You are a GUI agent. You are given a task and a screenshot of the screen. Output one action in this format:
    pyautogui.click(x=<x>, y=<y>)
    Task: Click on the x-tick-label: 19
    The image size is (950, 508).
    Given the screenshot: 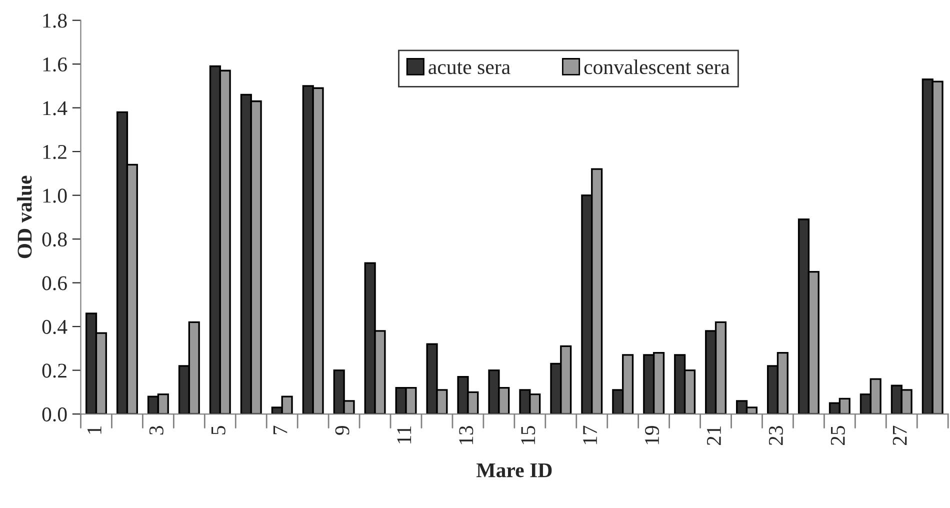 What is the action you would take?
    pyautogui.click(x=652, y=435)
    